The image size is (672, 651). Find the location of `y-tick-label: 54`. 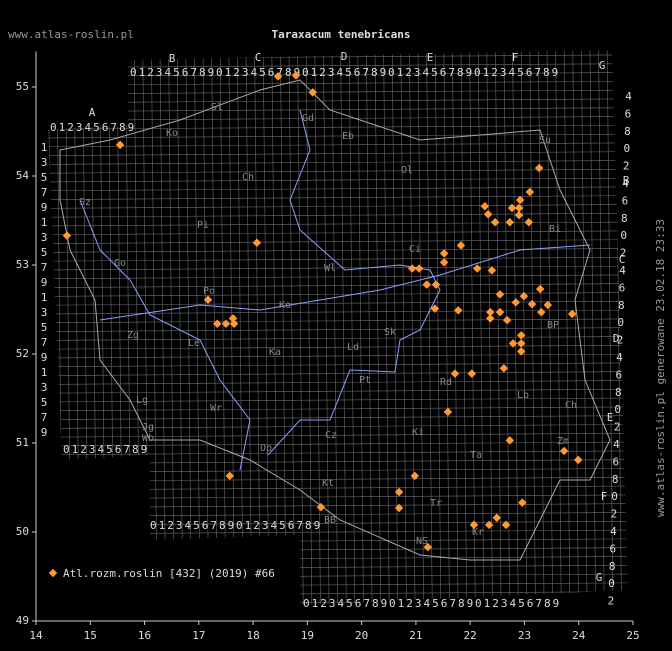

y-tick-label: 54 is located at coordinates (23, 175).